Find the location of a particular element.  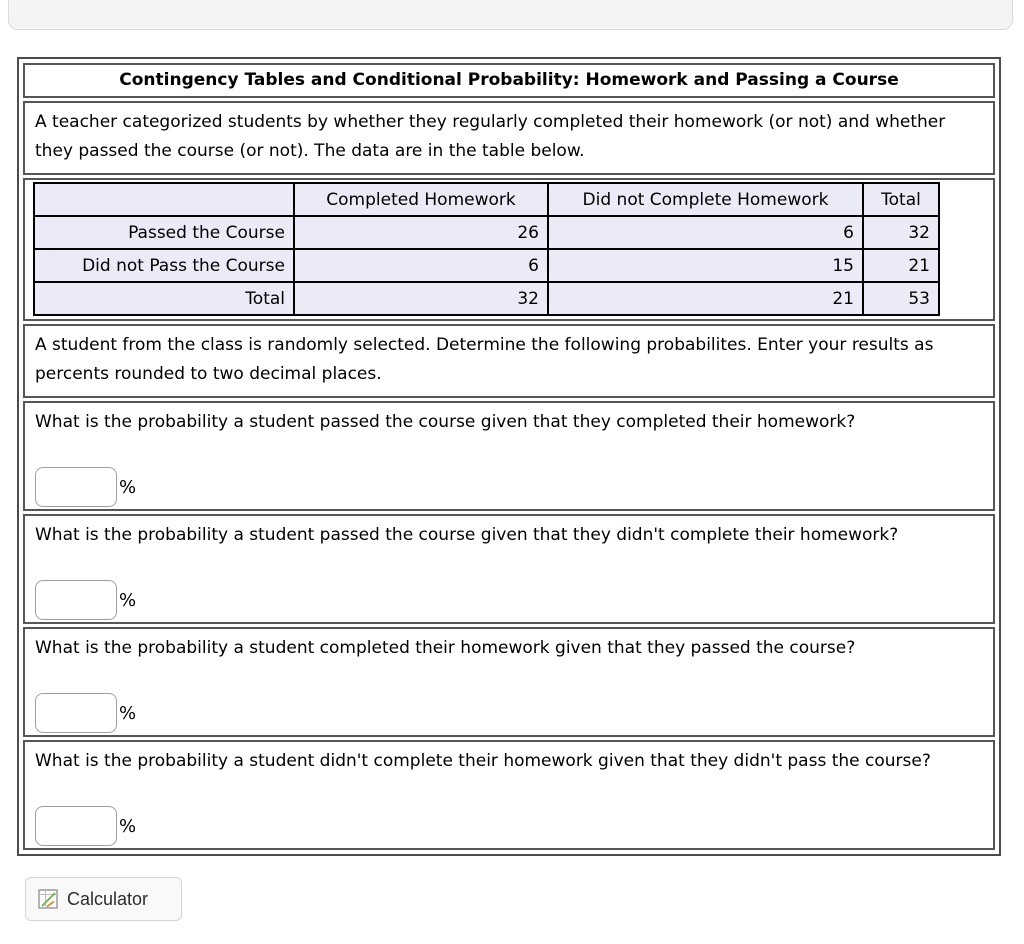

table-row: Total 32 21 53 is located at coordinates (486, 298).